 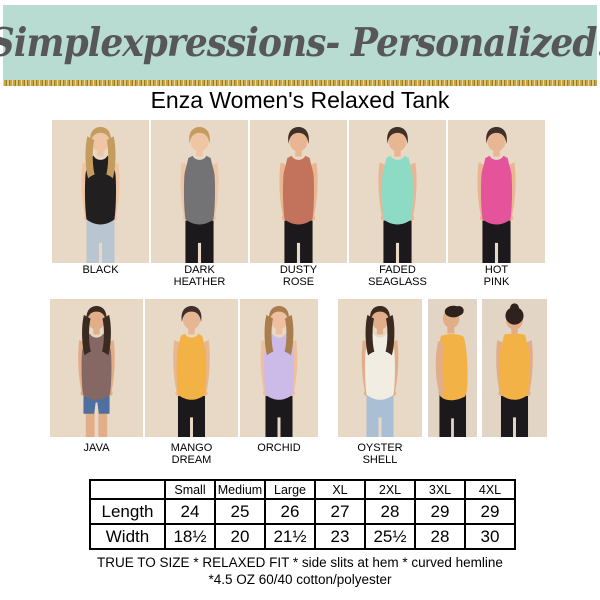 I want to click on color-label-dark-heather: DARK HEATHER, so click(x=199, y=276).